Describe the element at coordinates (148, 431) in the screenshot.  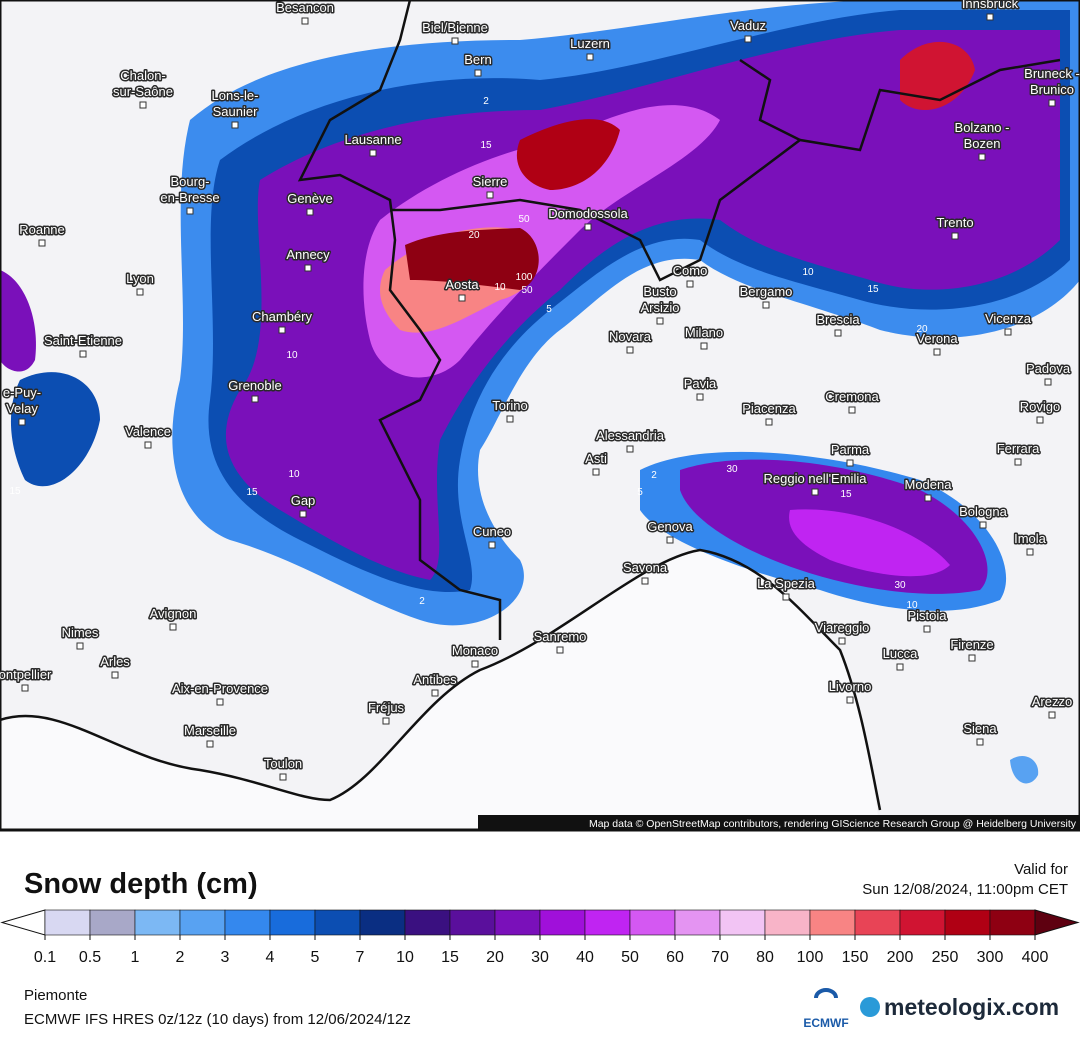
I see `city-label: Valence` at that location.